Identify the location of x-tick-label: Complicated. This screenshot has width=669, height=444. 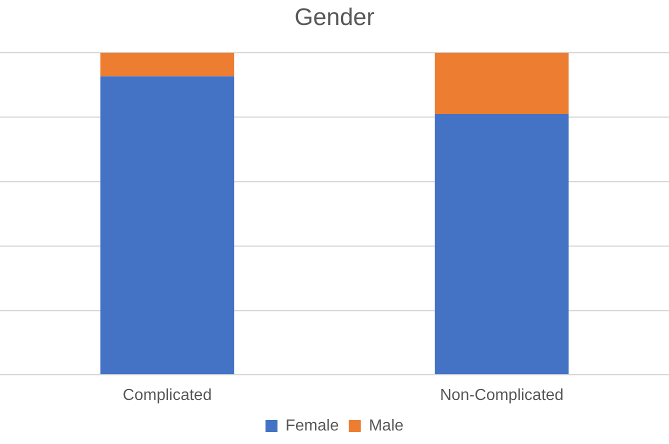
(167, 395).